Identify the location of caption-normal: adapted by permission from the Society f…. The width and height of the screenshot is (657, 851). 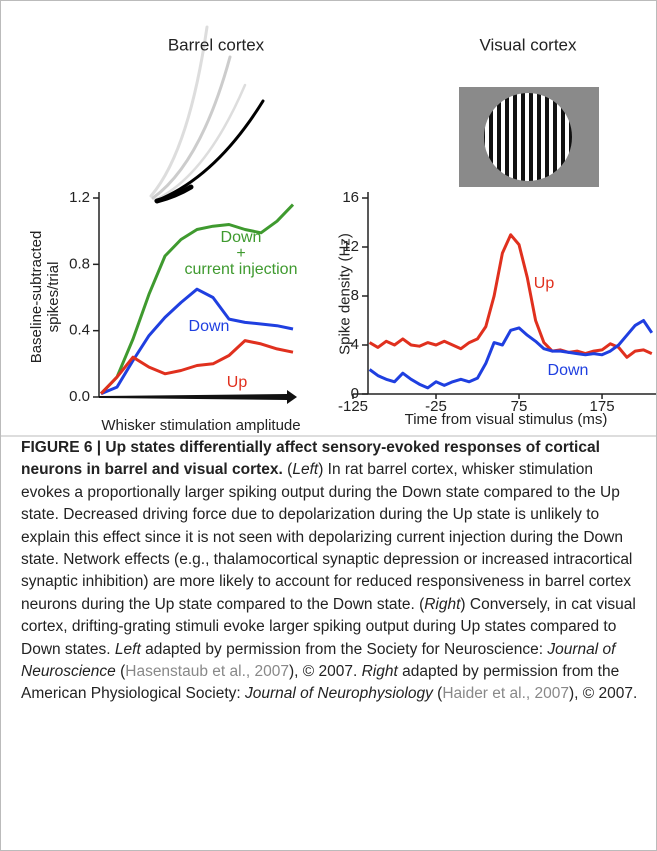
(344, 649).